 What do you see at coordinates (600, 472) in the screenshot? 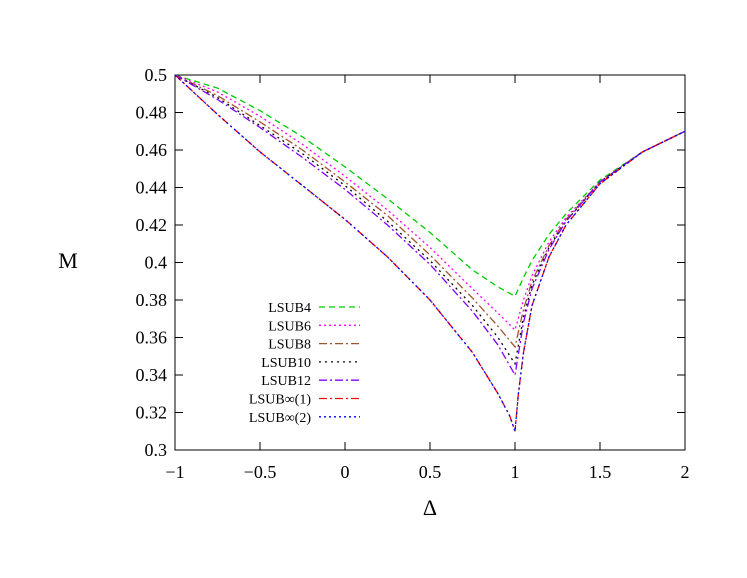
I see `x-tick-label: 1.5` at bounding box center [600, 472].